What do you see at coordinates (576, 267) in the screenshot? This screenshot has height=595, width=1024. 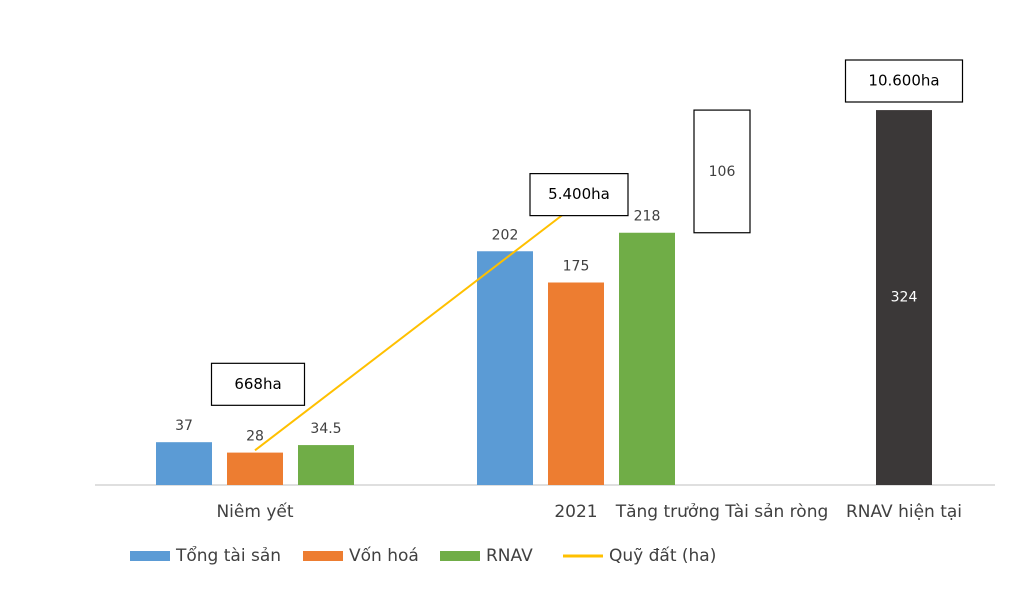 I see `data-label: 175` at bounding box center [576, 267].